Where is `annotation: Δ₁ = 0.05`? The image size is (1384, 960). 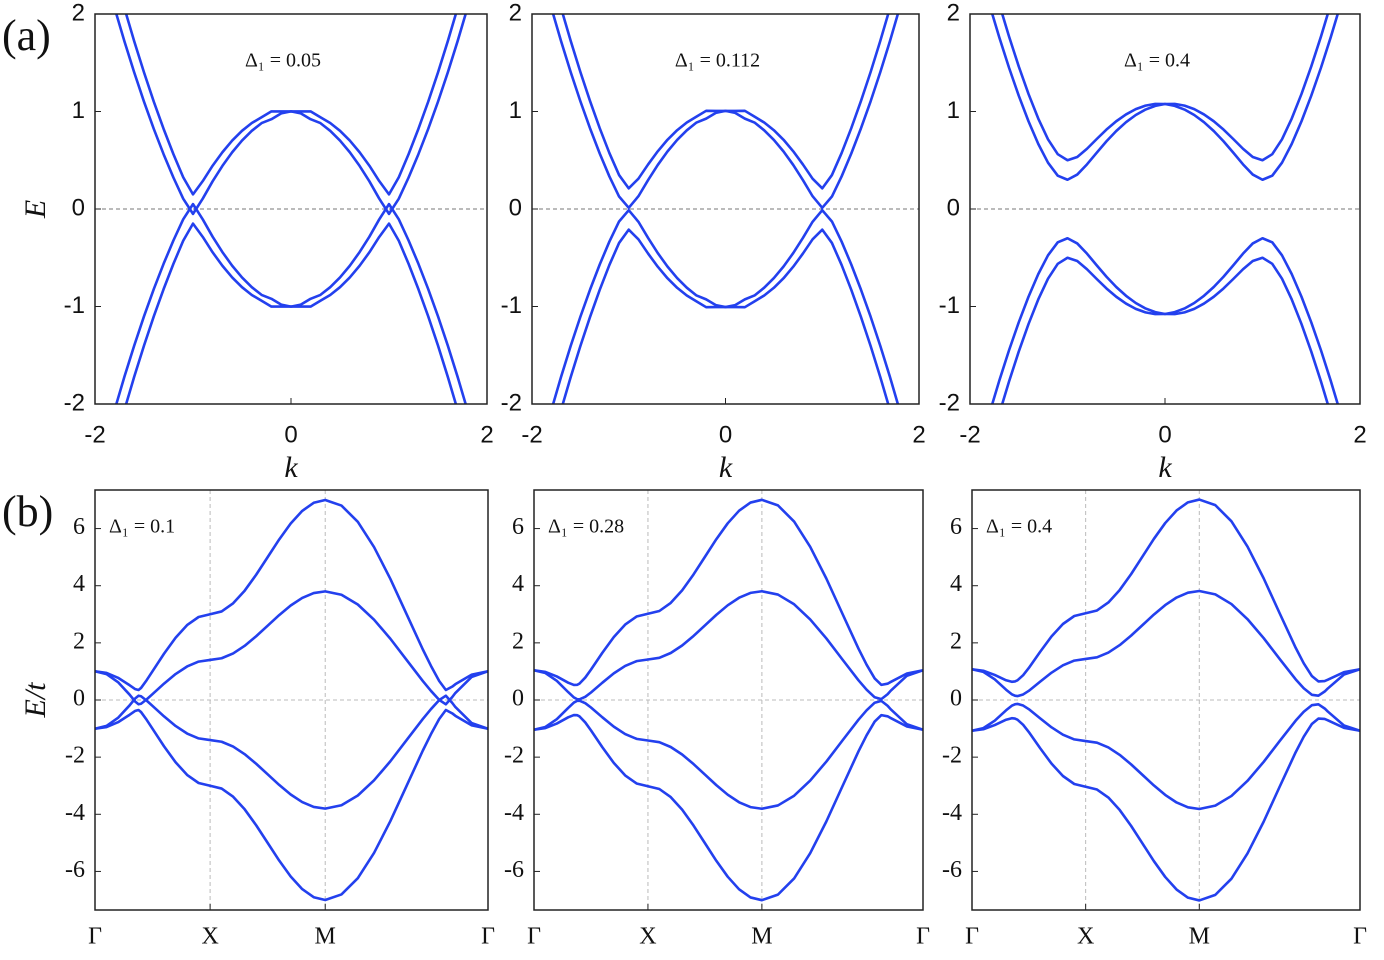 annotation: Δ₁ = 0.05 is located at coordinates (283, 61).